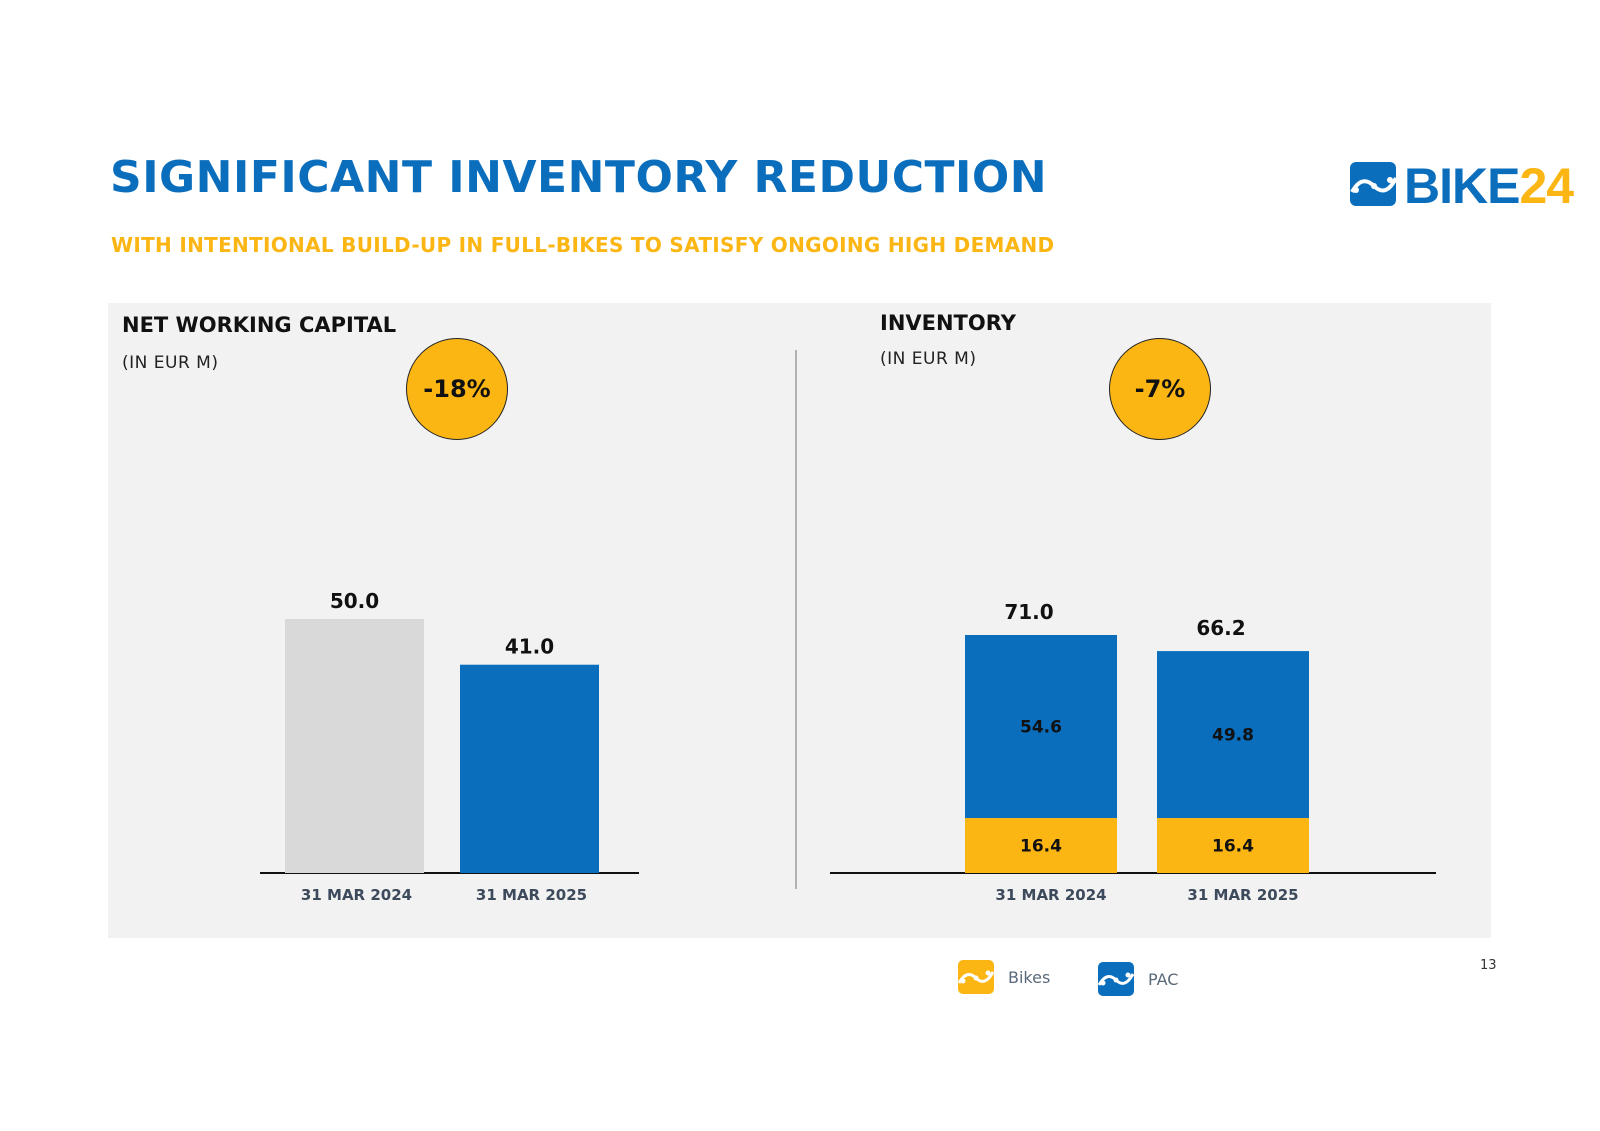 The height and width of the screenshot is (1131, 1600). I want to click on nwc-chart-title: NET WORKING CAPITAL, so click(259, 325).